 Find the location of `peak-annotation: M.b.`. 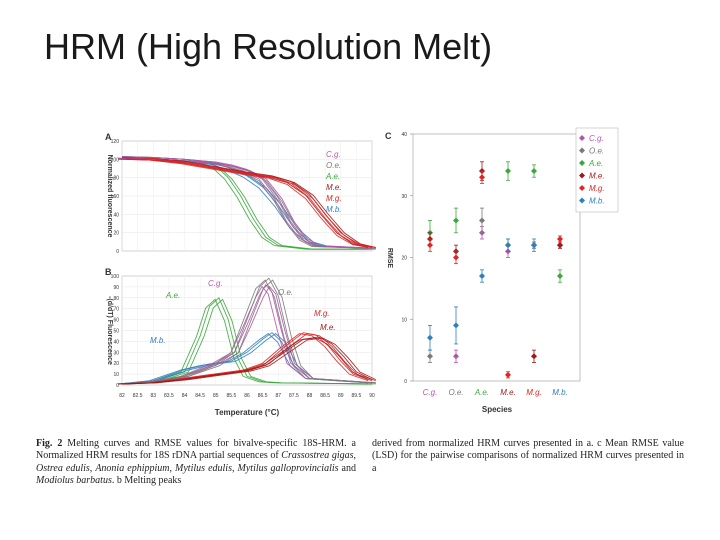

peak-annotation: M.b. is located at coordinates (158, 340).